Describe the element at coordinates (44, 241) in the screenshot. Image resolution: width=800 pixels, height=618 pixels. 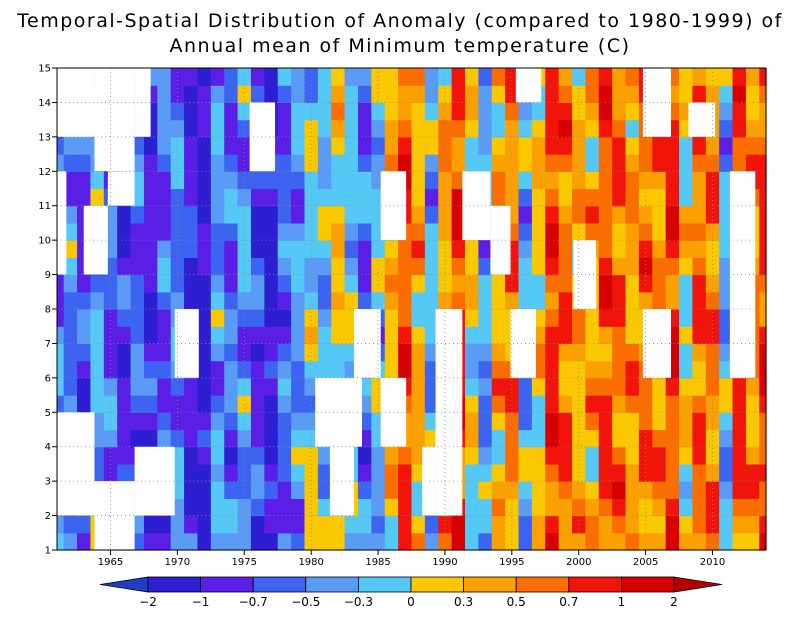
I see `y-tick-label: 10` at that location.